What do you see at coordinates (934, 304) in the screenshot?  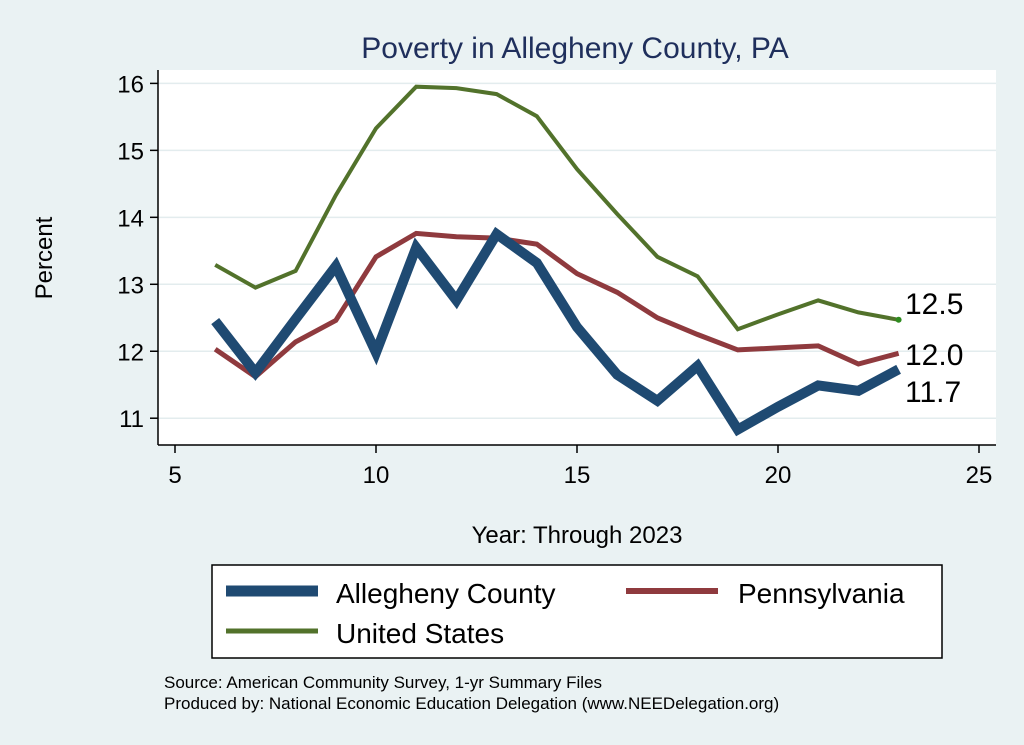 I see `end-label-united-states: 12.5` at bounding box center [934, 304].